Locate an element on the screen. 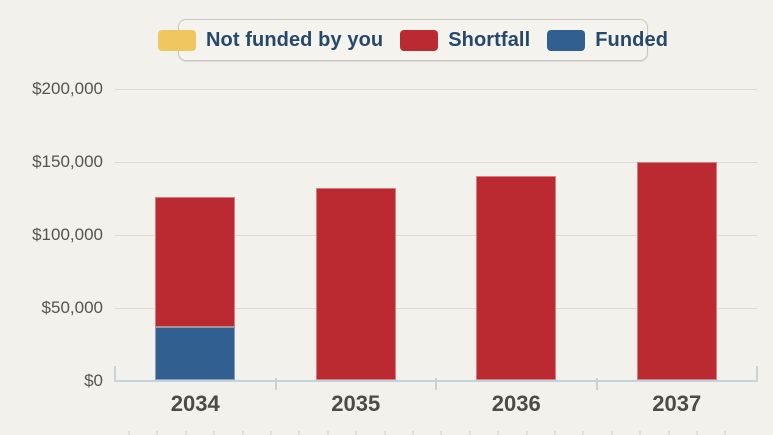 The image size is (773, 435). x-axis-category-label: 2035 is located at coordinates (356, 403).